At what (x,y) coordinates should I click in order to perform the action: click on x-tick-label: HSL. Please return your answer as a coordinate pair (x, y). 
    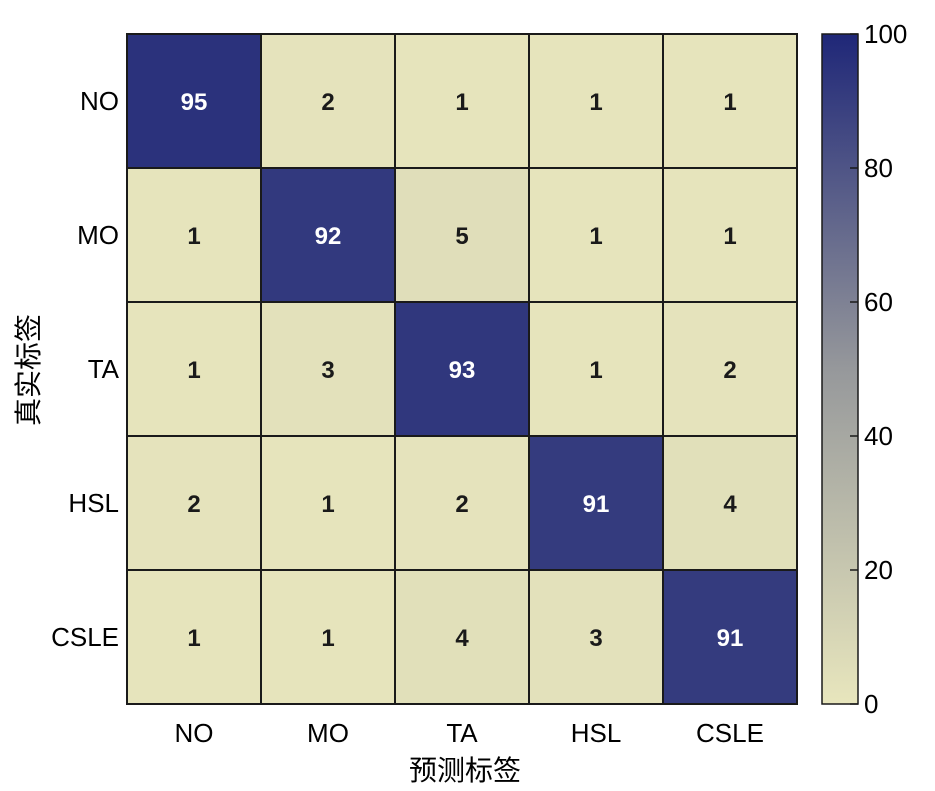
    Looking at the image, I should click on (596, 733).